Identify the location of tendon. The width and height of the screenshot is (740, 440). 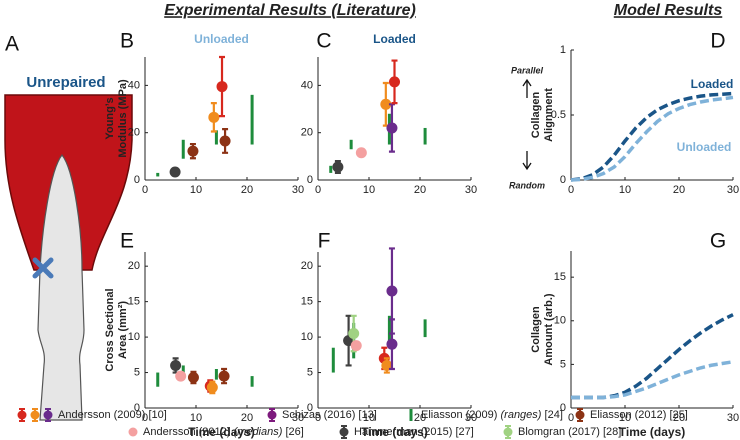
(61, 287).